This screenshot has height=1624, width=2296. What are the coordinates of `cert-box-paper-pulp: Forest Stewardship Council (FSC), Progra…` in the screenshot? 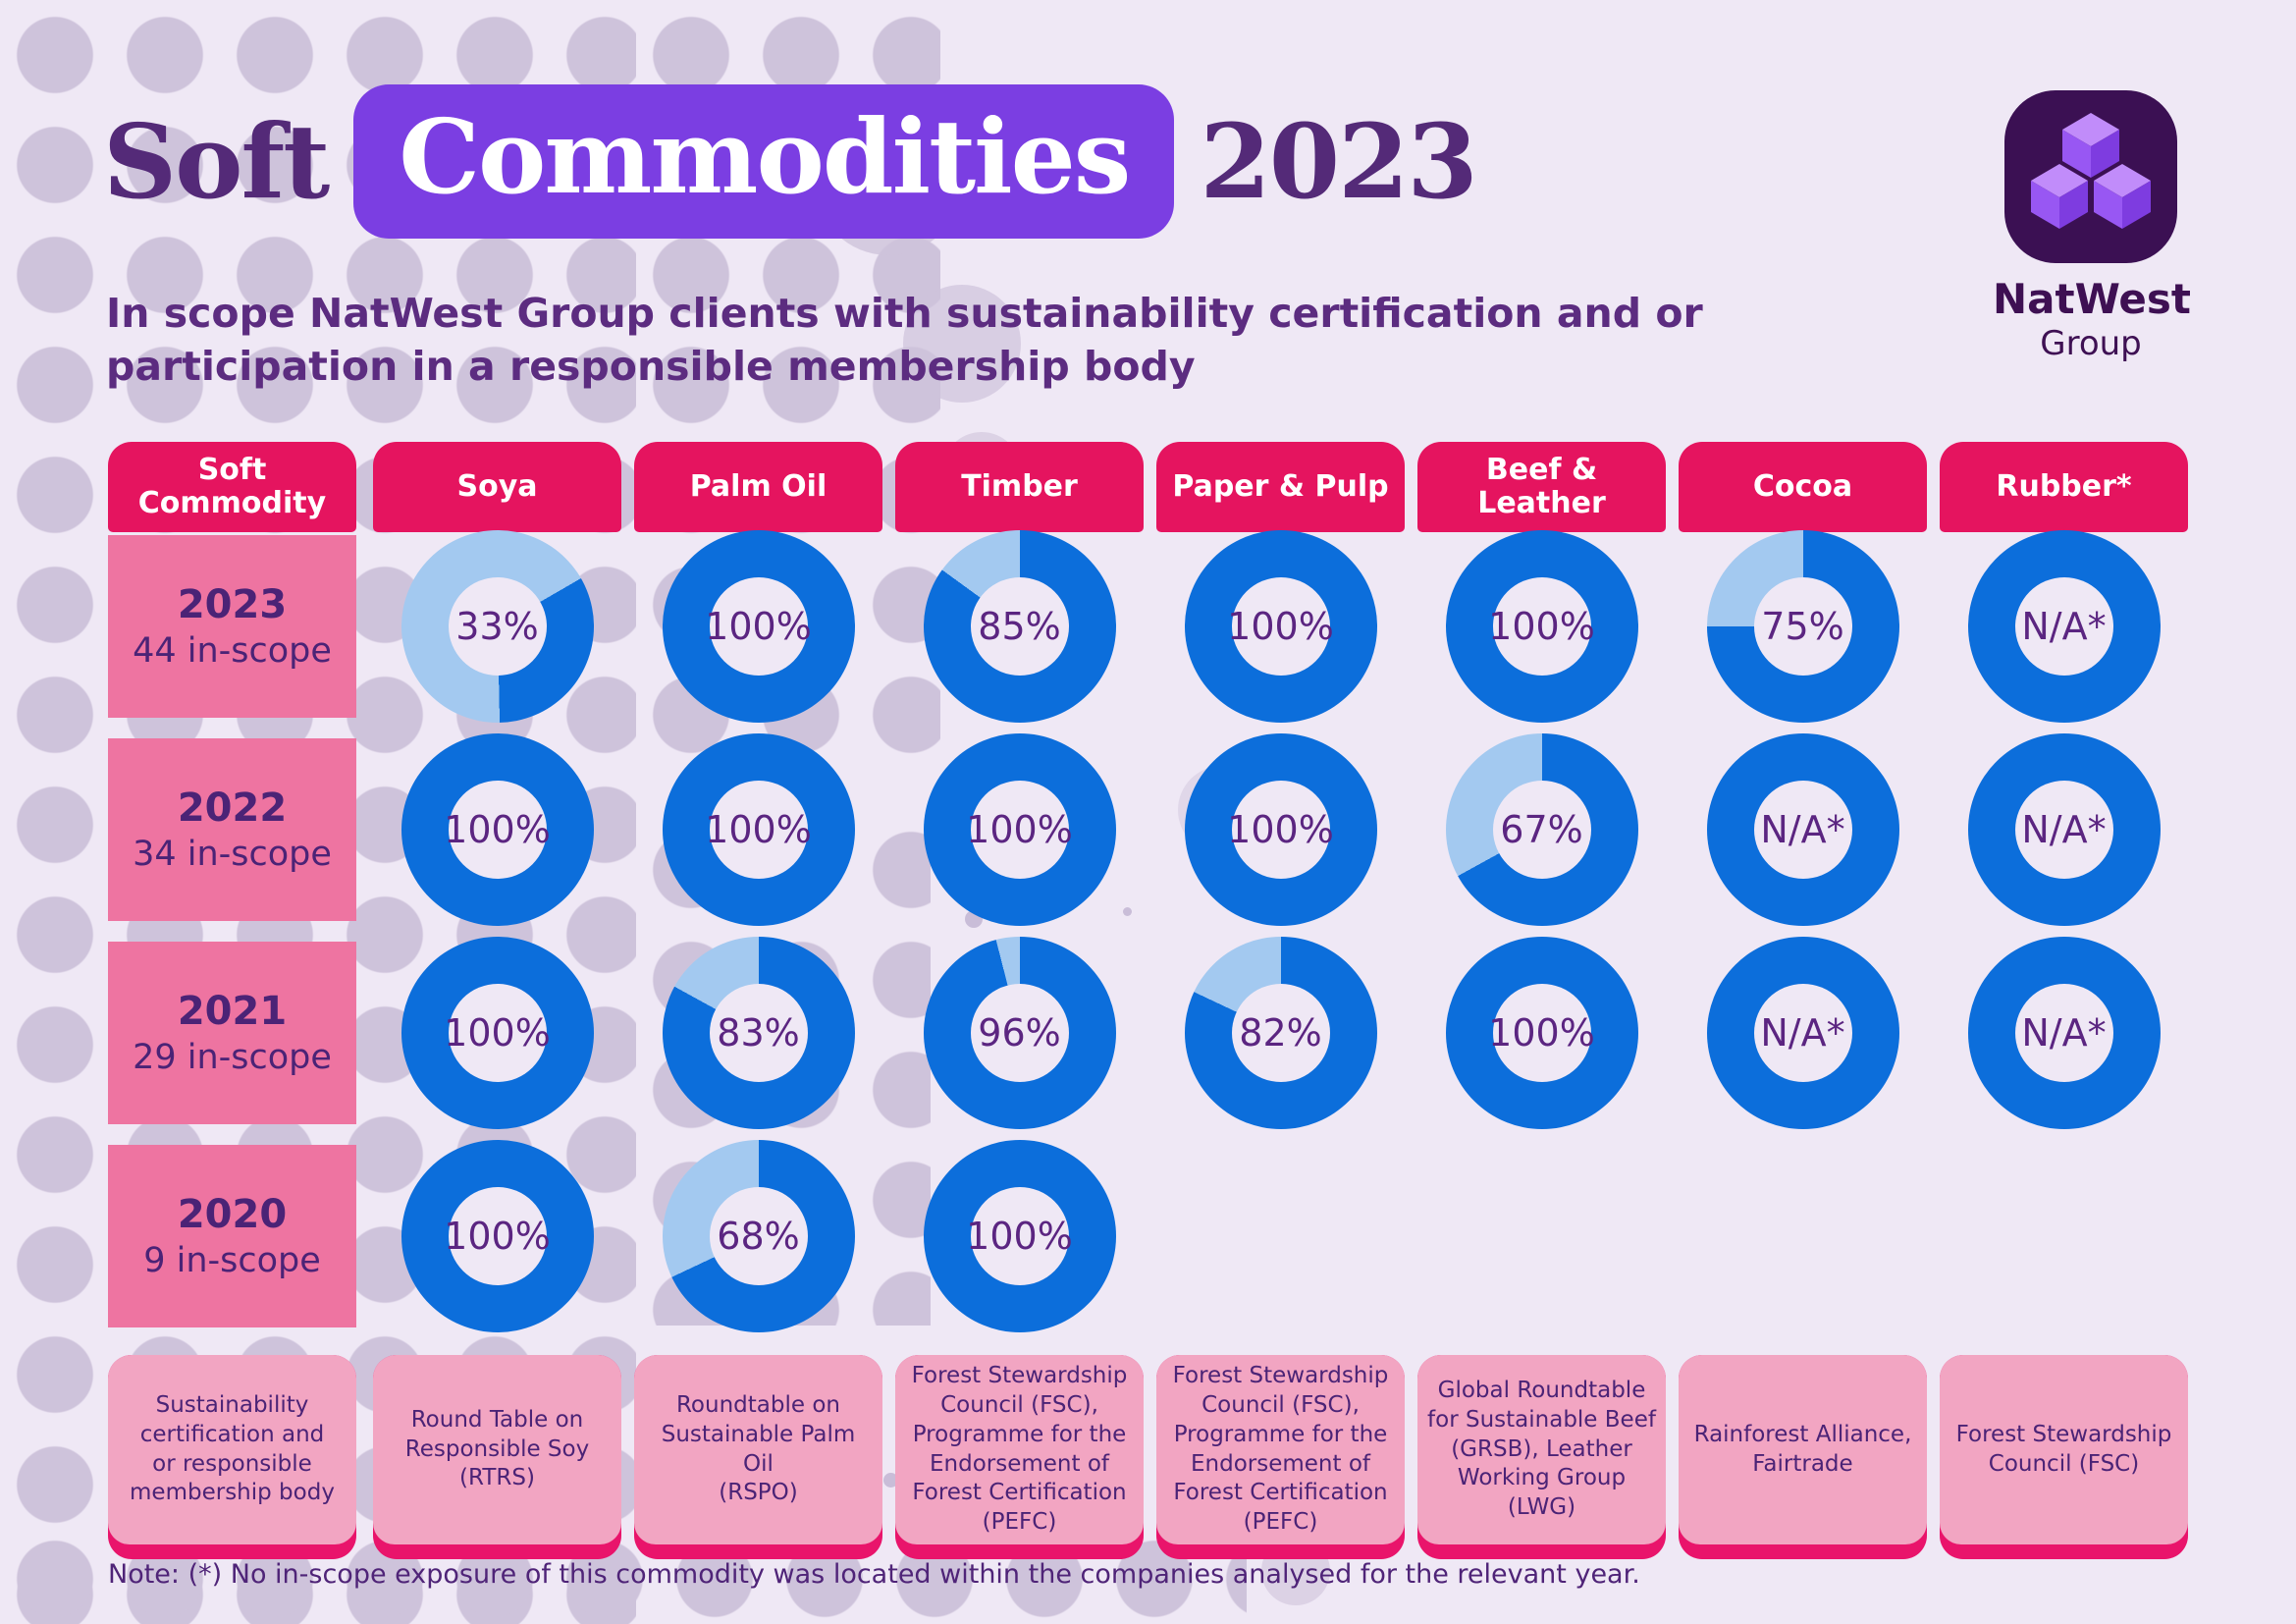 It's located at (1281, 1457).